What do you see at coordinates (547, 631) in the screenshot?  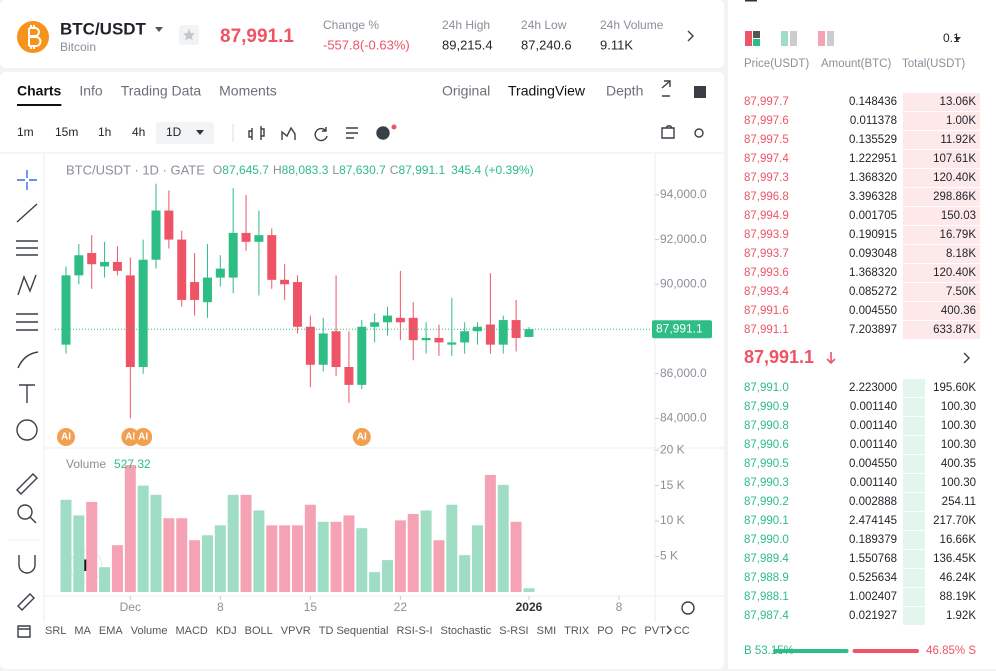 I see `indicator: SMI` at bounding box center [547, 631].